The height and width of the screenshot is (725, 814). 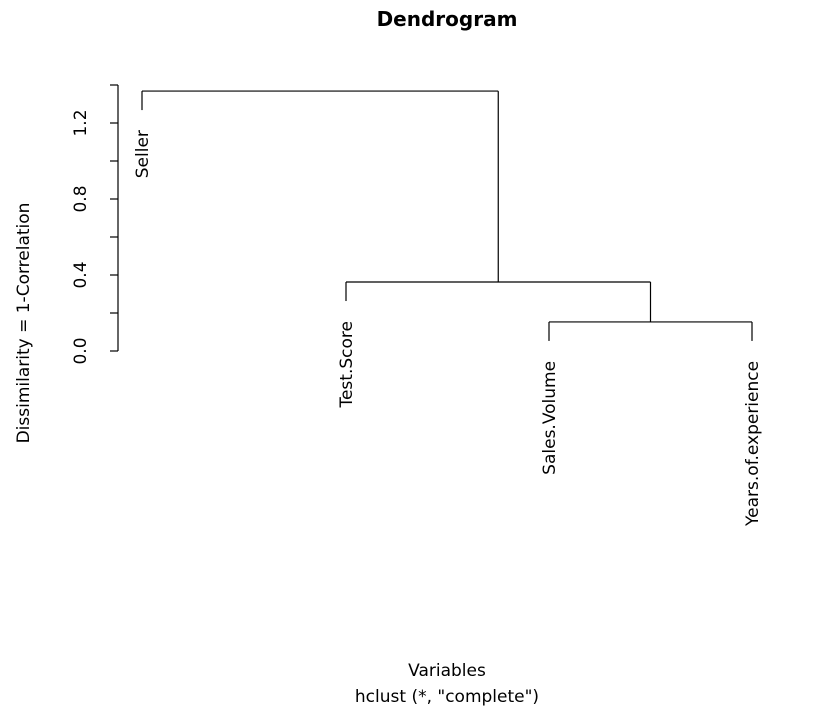 I want to click on leaf-label: Years.of.experience, so click(x=753, y=444).